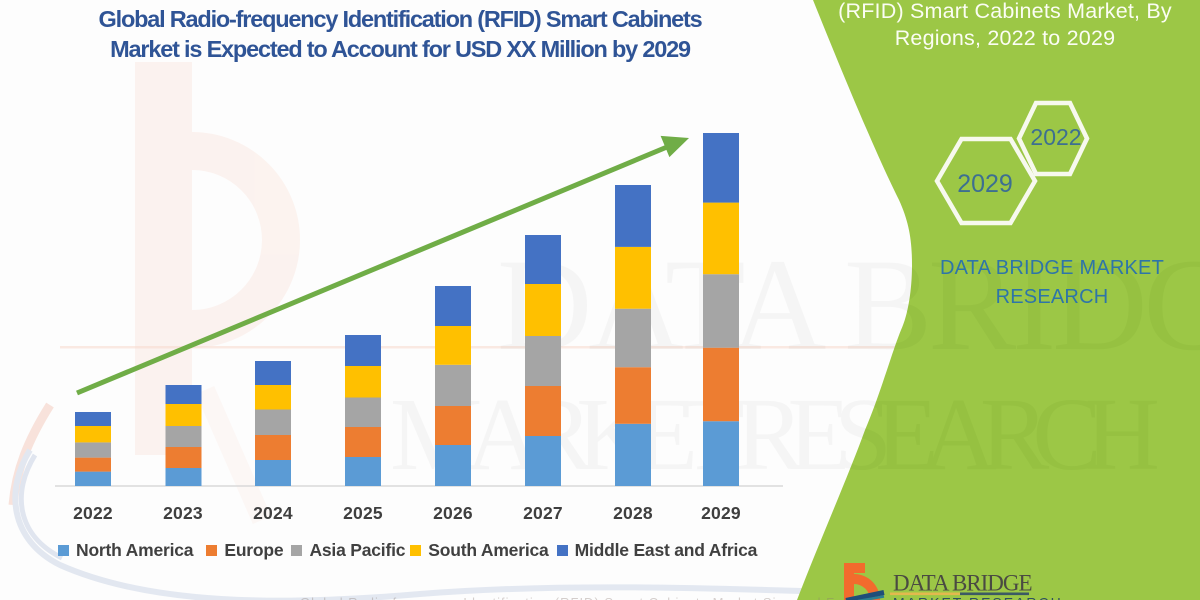  What do you see at coordinates (1055, 137) in the screenshot?
I see `svg-text: 2022` at bounding box center [1055, 137].